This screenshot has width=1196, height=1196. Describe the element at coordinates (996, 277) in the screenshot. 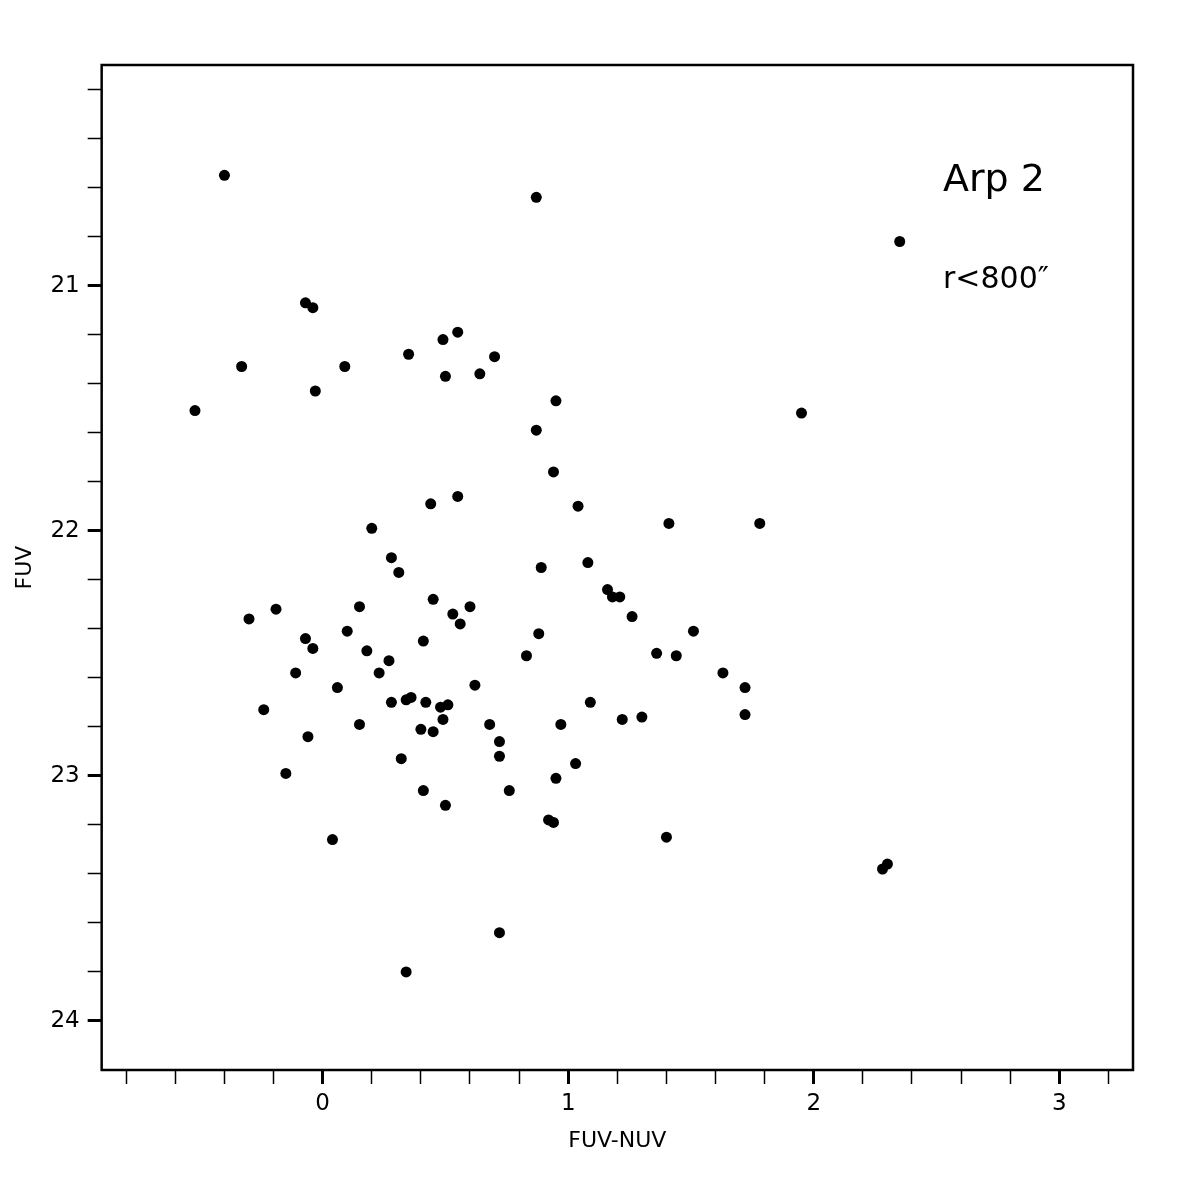

I see `annotation: r<800″` at that location.